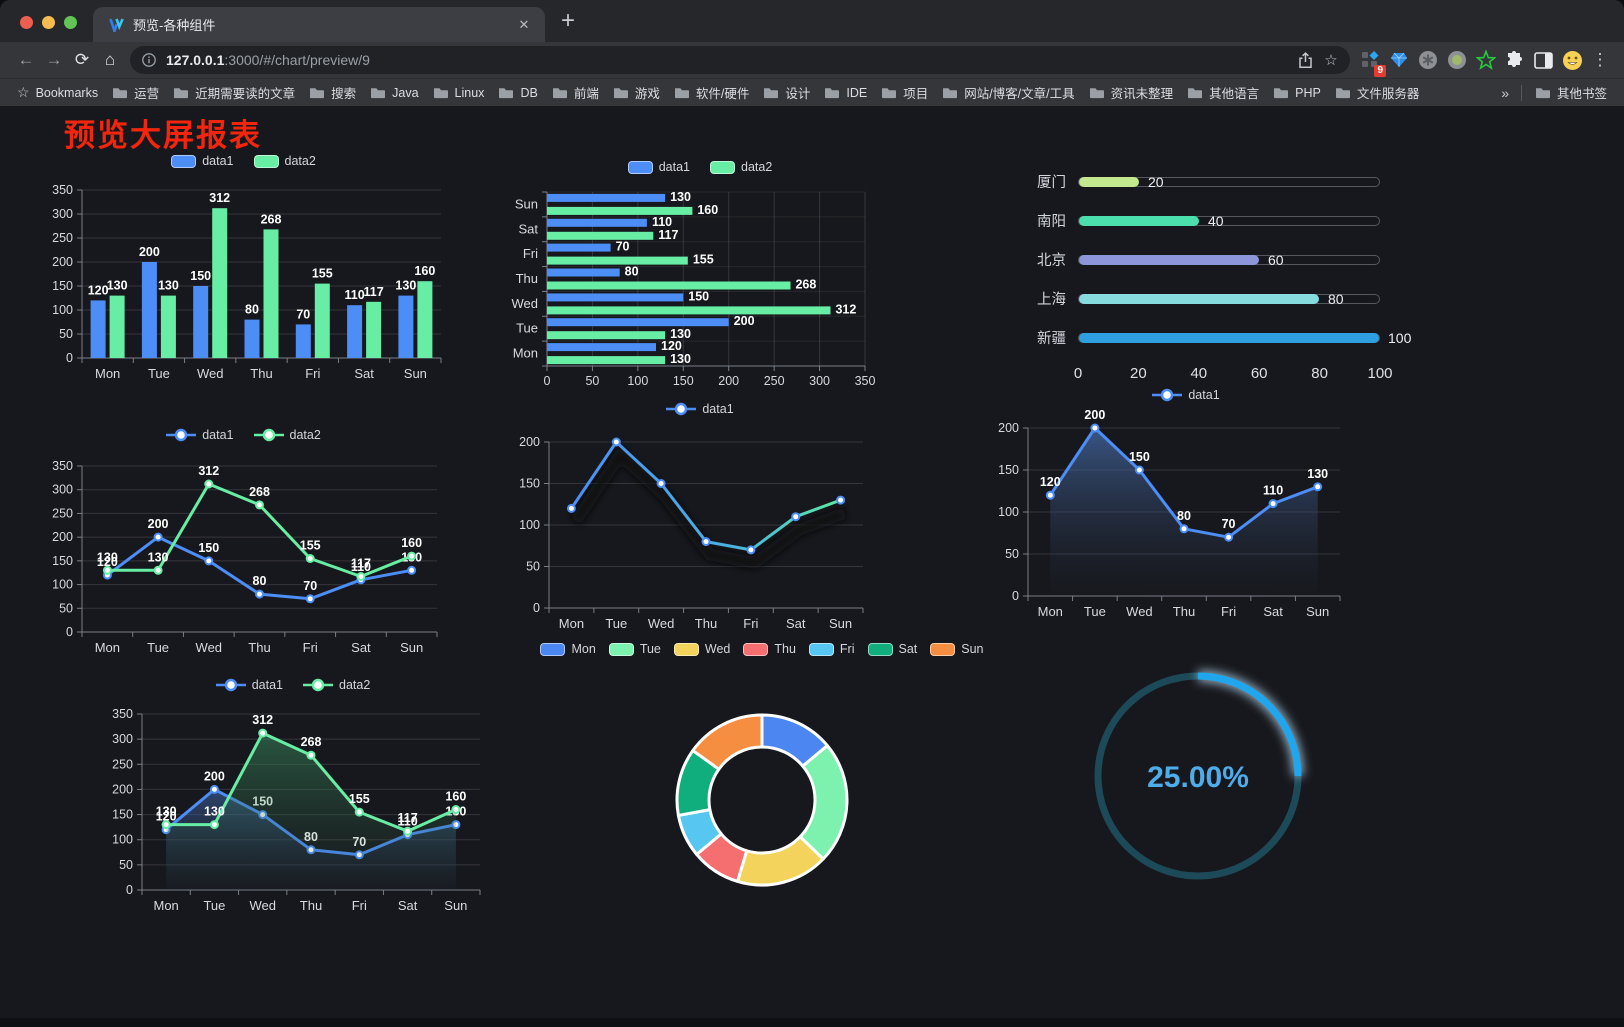  I want to click on legend-item: Tue, so click(634, 649).